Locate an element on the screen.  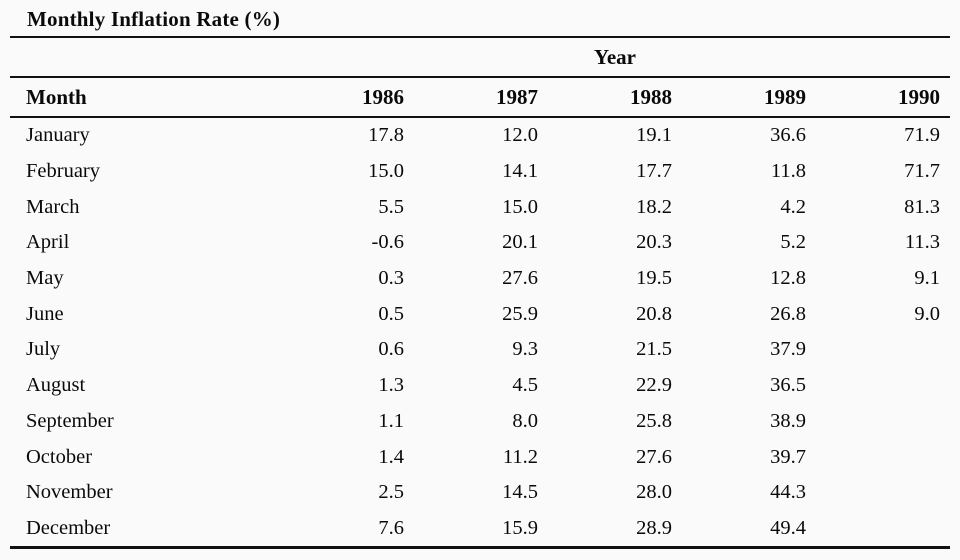
value-cell: 28.0 is located at coordinates (654, 492).